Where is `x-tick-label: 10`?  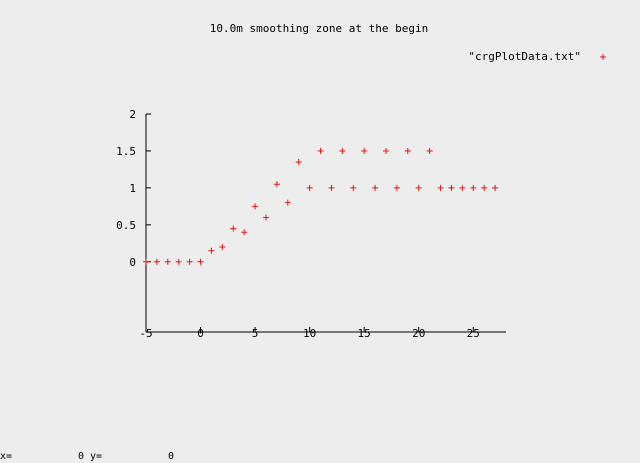 x-tick-label: 10 is located at coordinates (309, 333).